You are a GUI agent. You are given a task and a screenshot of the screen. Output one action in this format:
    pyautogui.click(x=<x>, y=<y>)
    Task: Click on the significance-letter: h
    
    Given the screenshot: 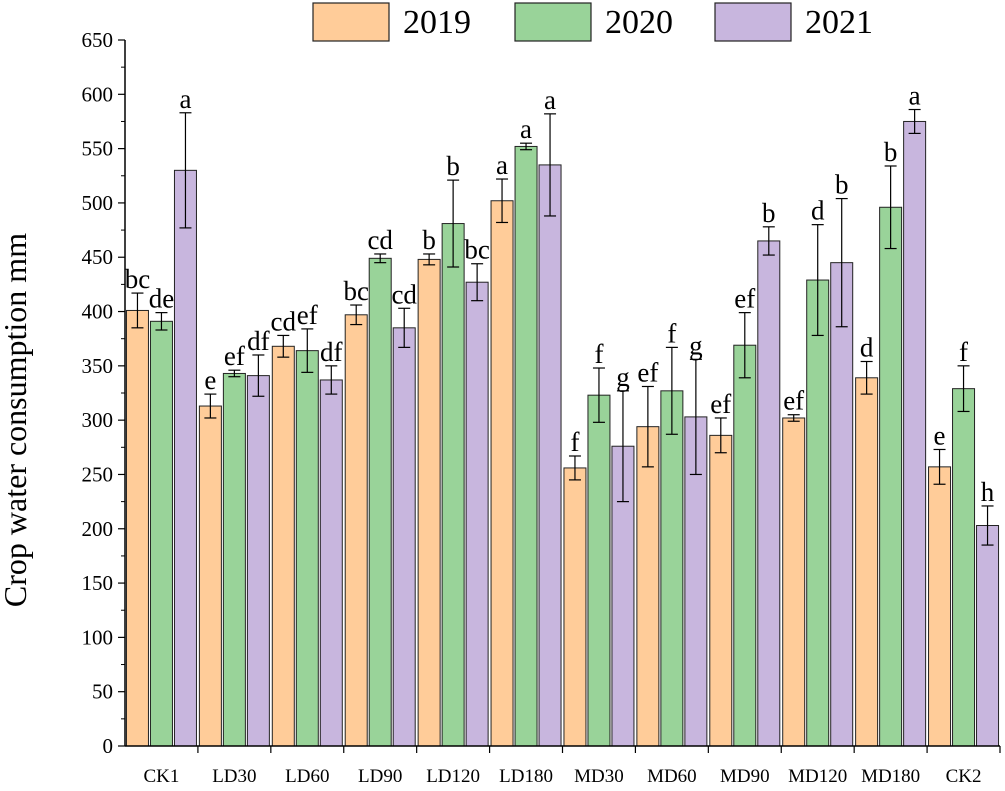 What is the action you would take?
    pyautogui.click(x=988, y=492)
    